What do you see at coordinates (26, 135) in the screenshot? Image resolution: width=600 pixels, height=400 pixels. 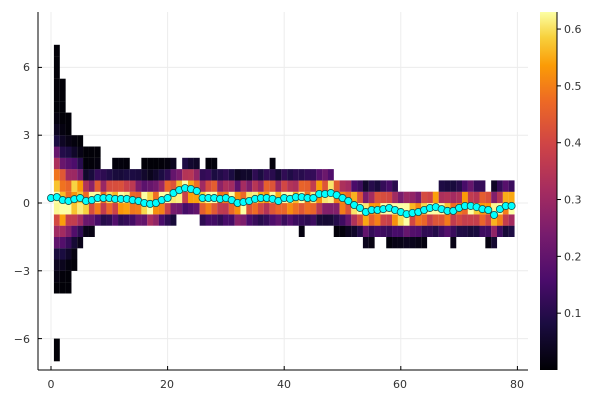 I see `y-tick-label: 3` at bounding box center [26, 135].